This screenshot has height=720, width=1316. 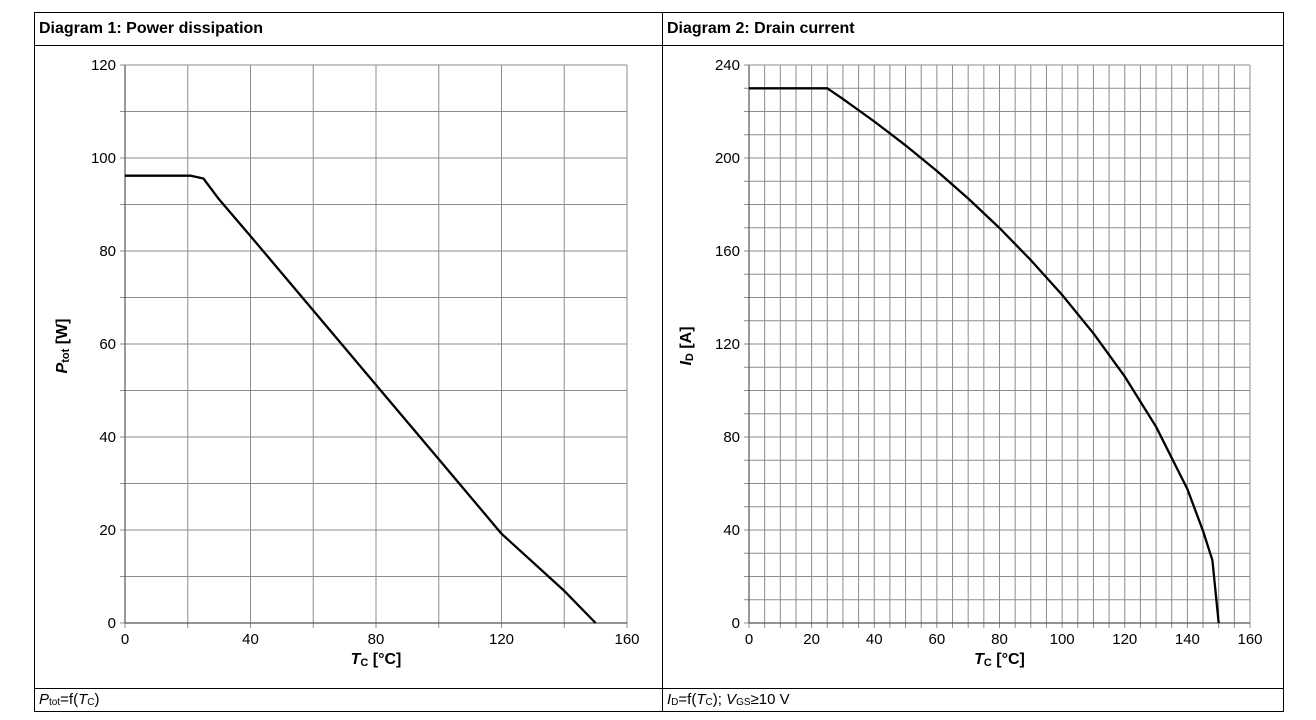 What do you see at coordinates (728, 699) in the screenshot?
I see `diagram-2-caption: ID=f(TC); VGS≥10 V` at bounding box center [728, 699].